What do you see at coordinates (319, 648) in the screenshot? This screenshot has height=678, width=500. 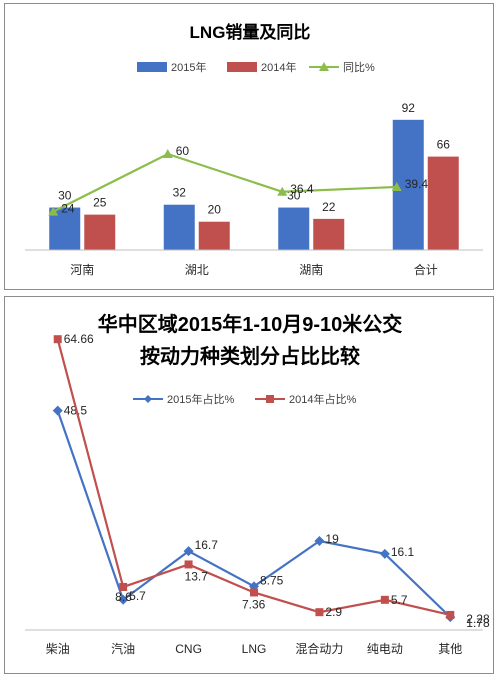 I see `category-label-4: 混合动力` at bounding box center [319, 648].